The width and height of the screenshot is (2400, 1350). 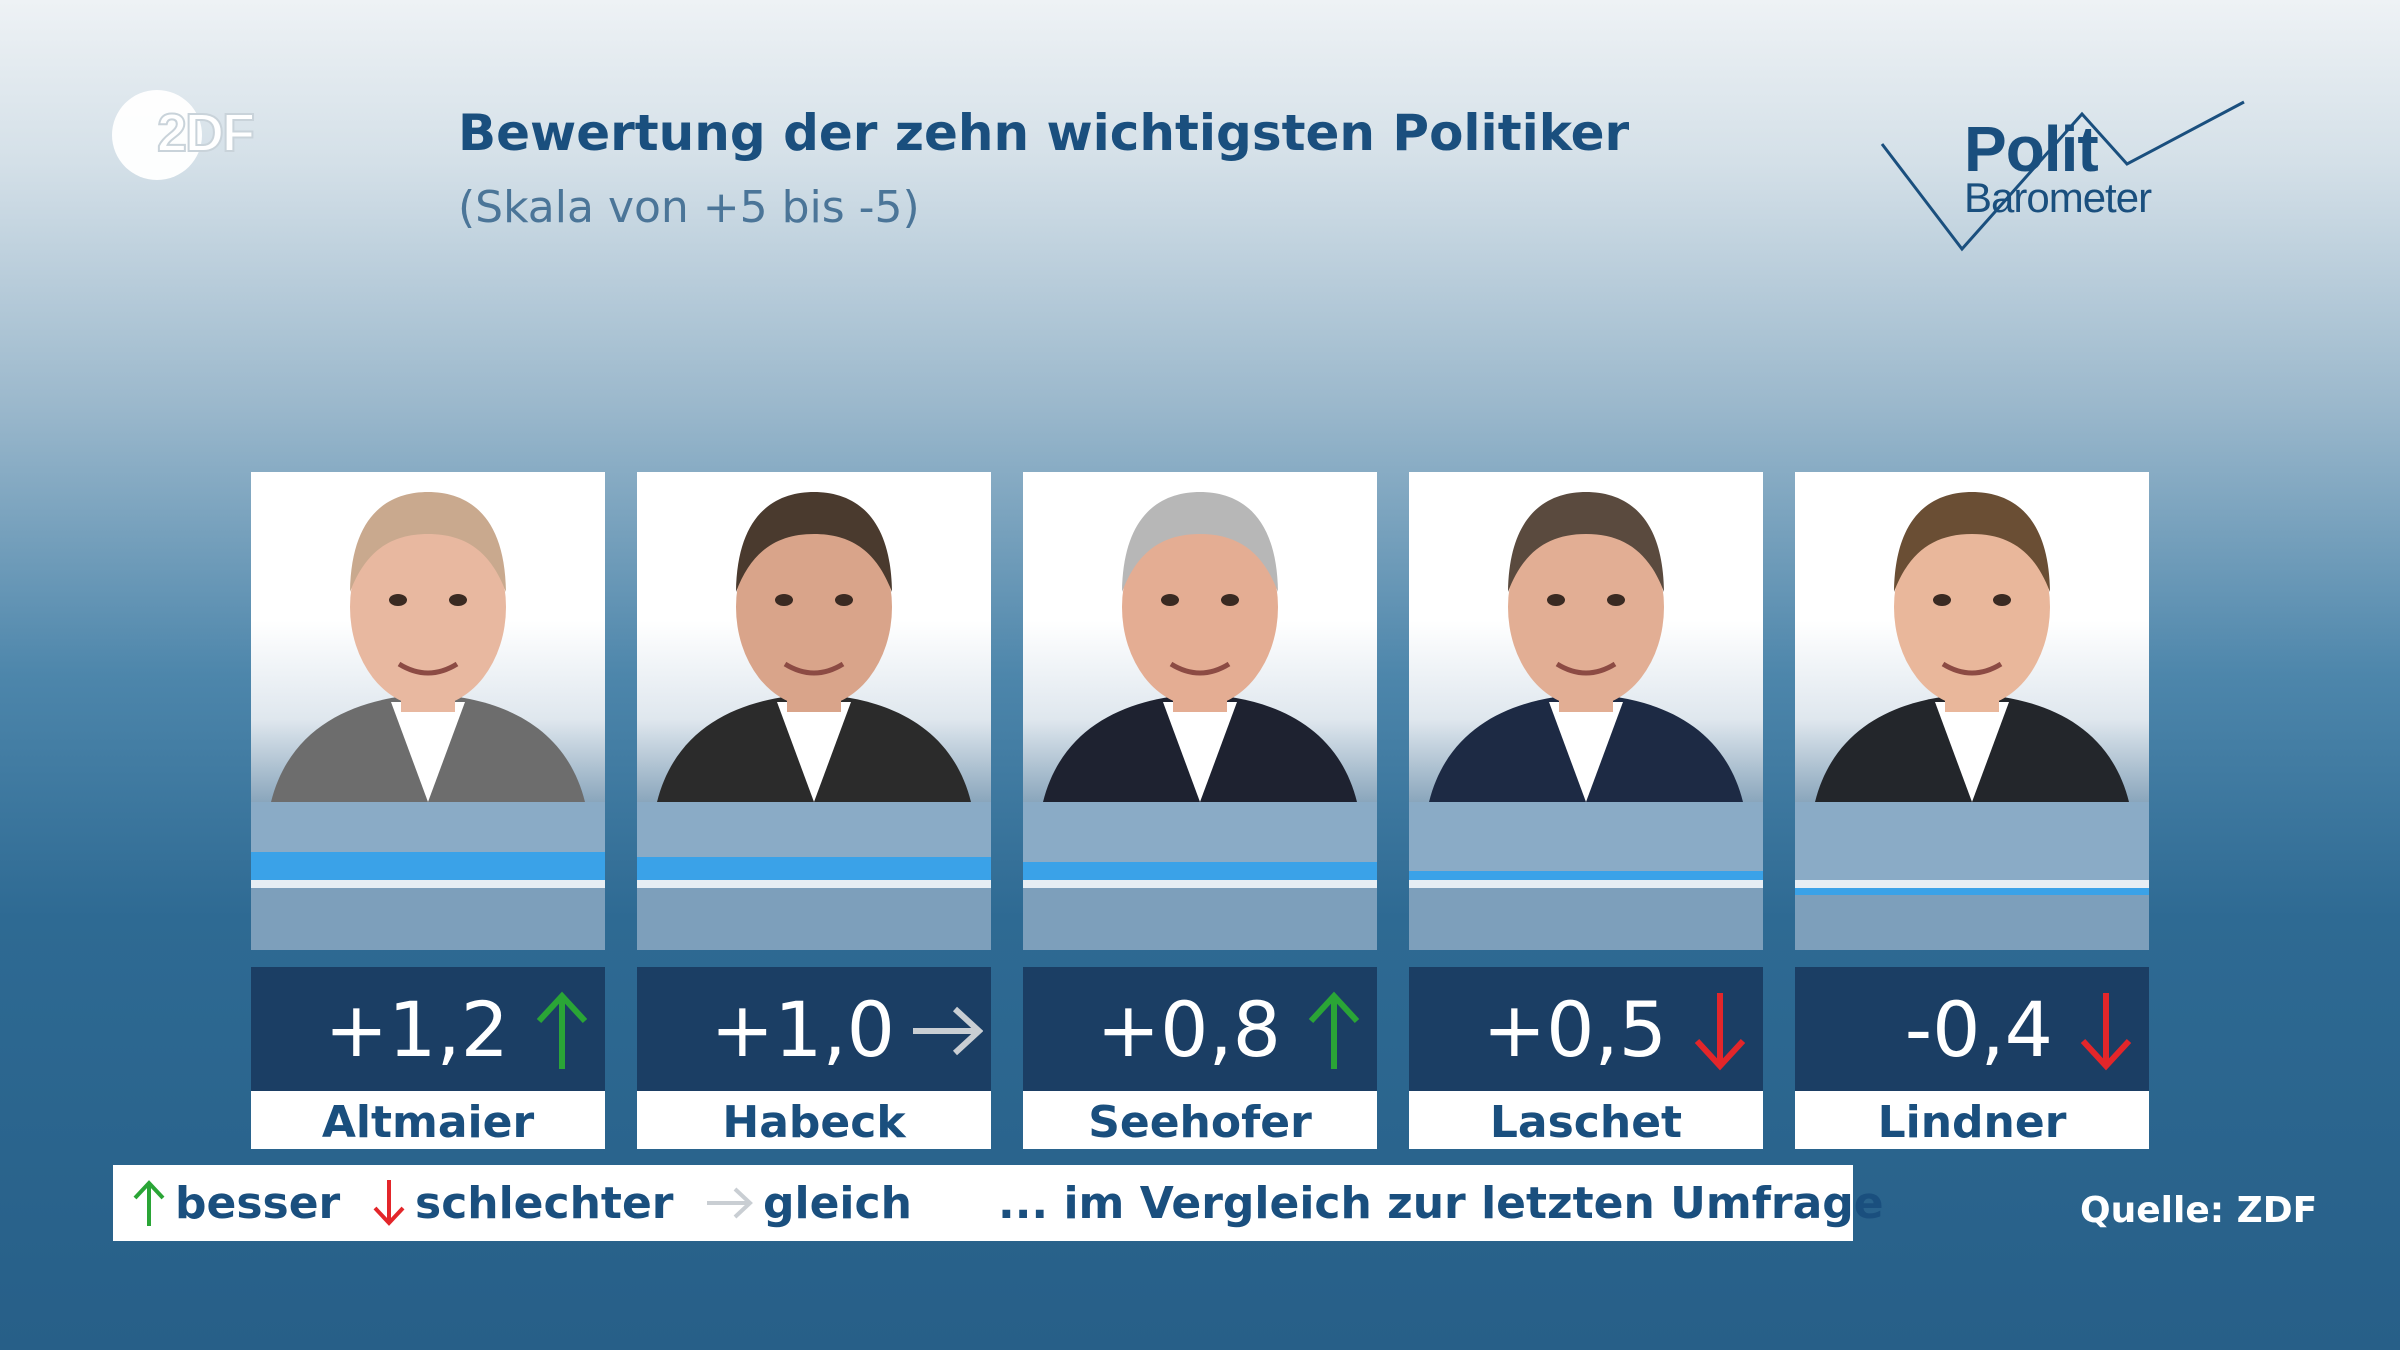 I want to click on politbarometer-zigzag, so click(x=2062, y=176).